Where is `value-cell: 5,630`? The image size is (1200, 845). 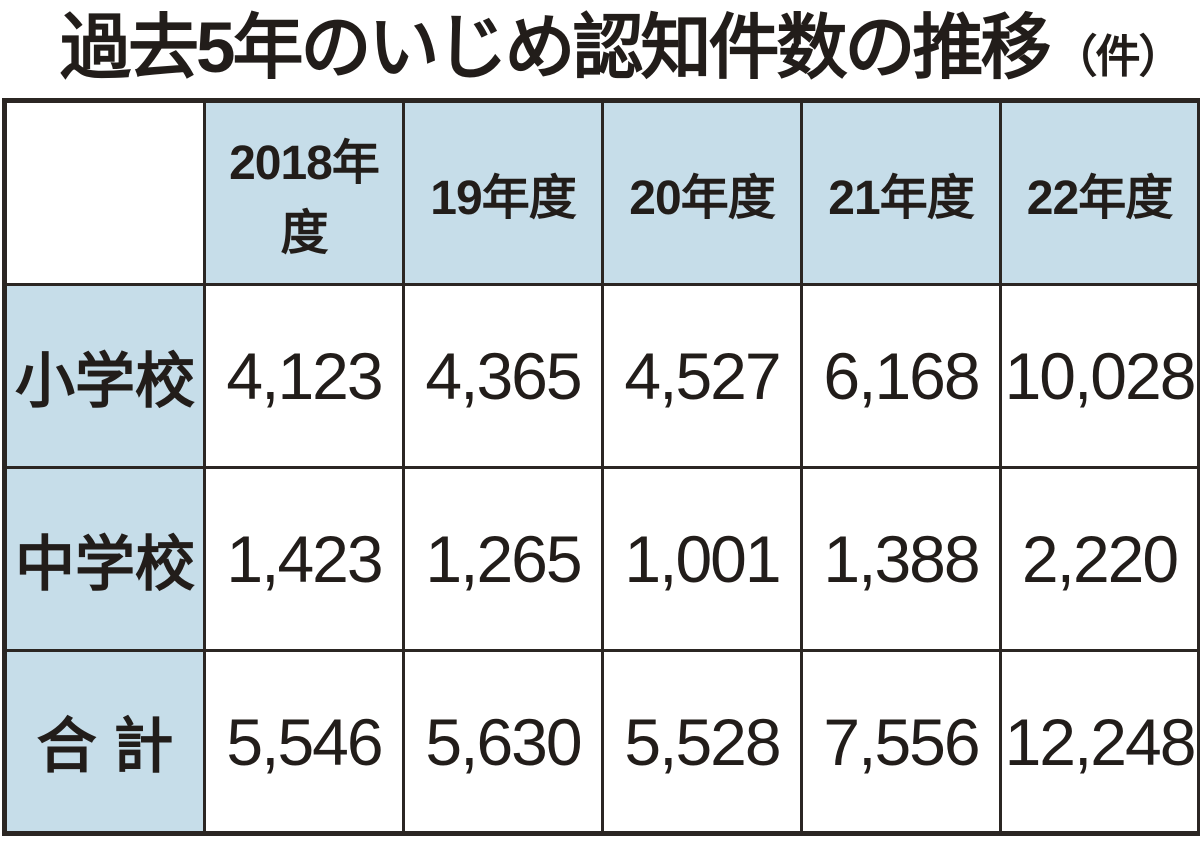 value-cell: 5,630 is located at coordinates (503, 742).